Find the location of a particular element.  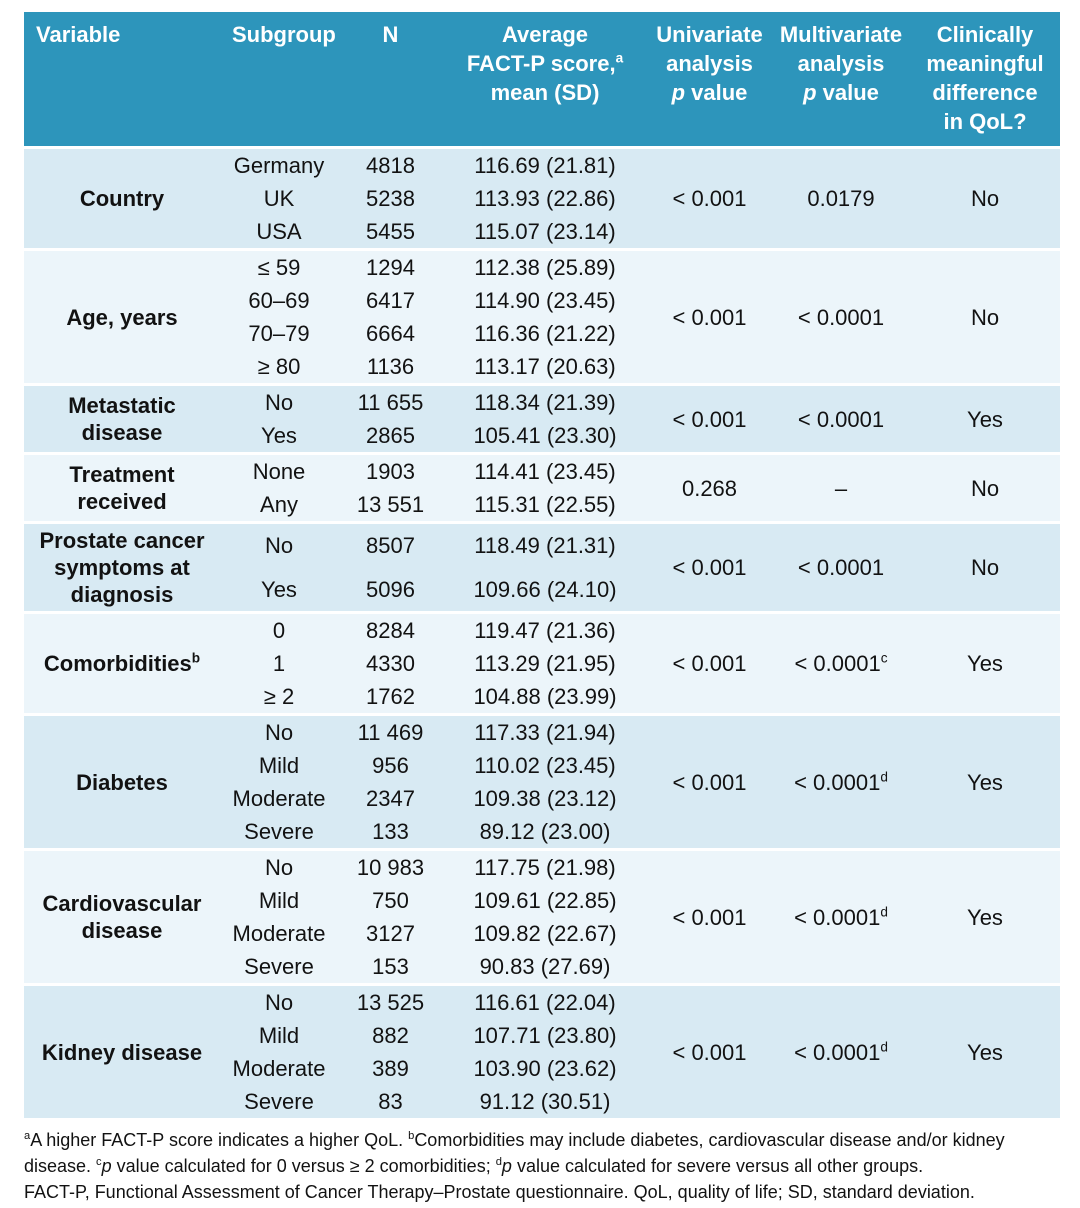

column-header-univariate: Univariate analysis p value is located at coordinates (709, 80).